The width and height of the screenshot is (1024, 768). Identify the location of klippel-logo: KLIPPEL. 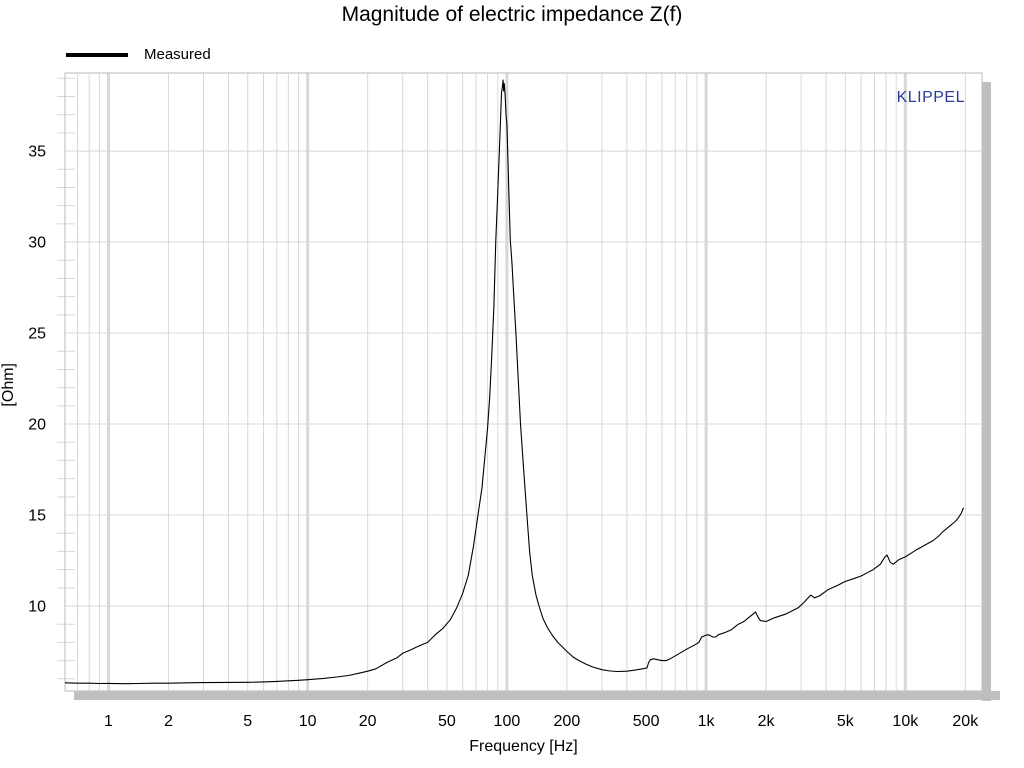
(930, 97).